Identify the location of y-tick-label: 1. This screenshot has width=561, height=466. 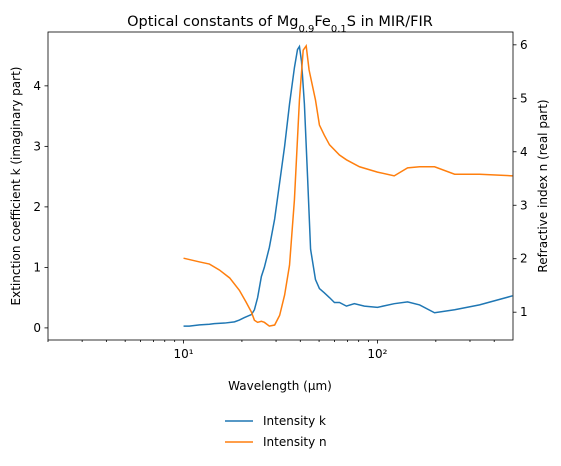
(37, 267).